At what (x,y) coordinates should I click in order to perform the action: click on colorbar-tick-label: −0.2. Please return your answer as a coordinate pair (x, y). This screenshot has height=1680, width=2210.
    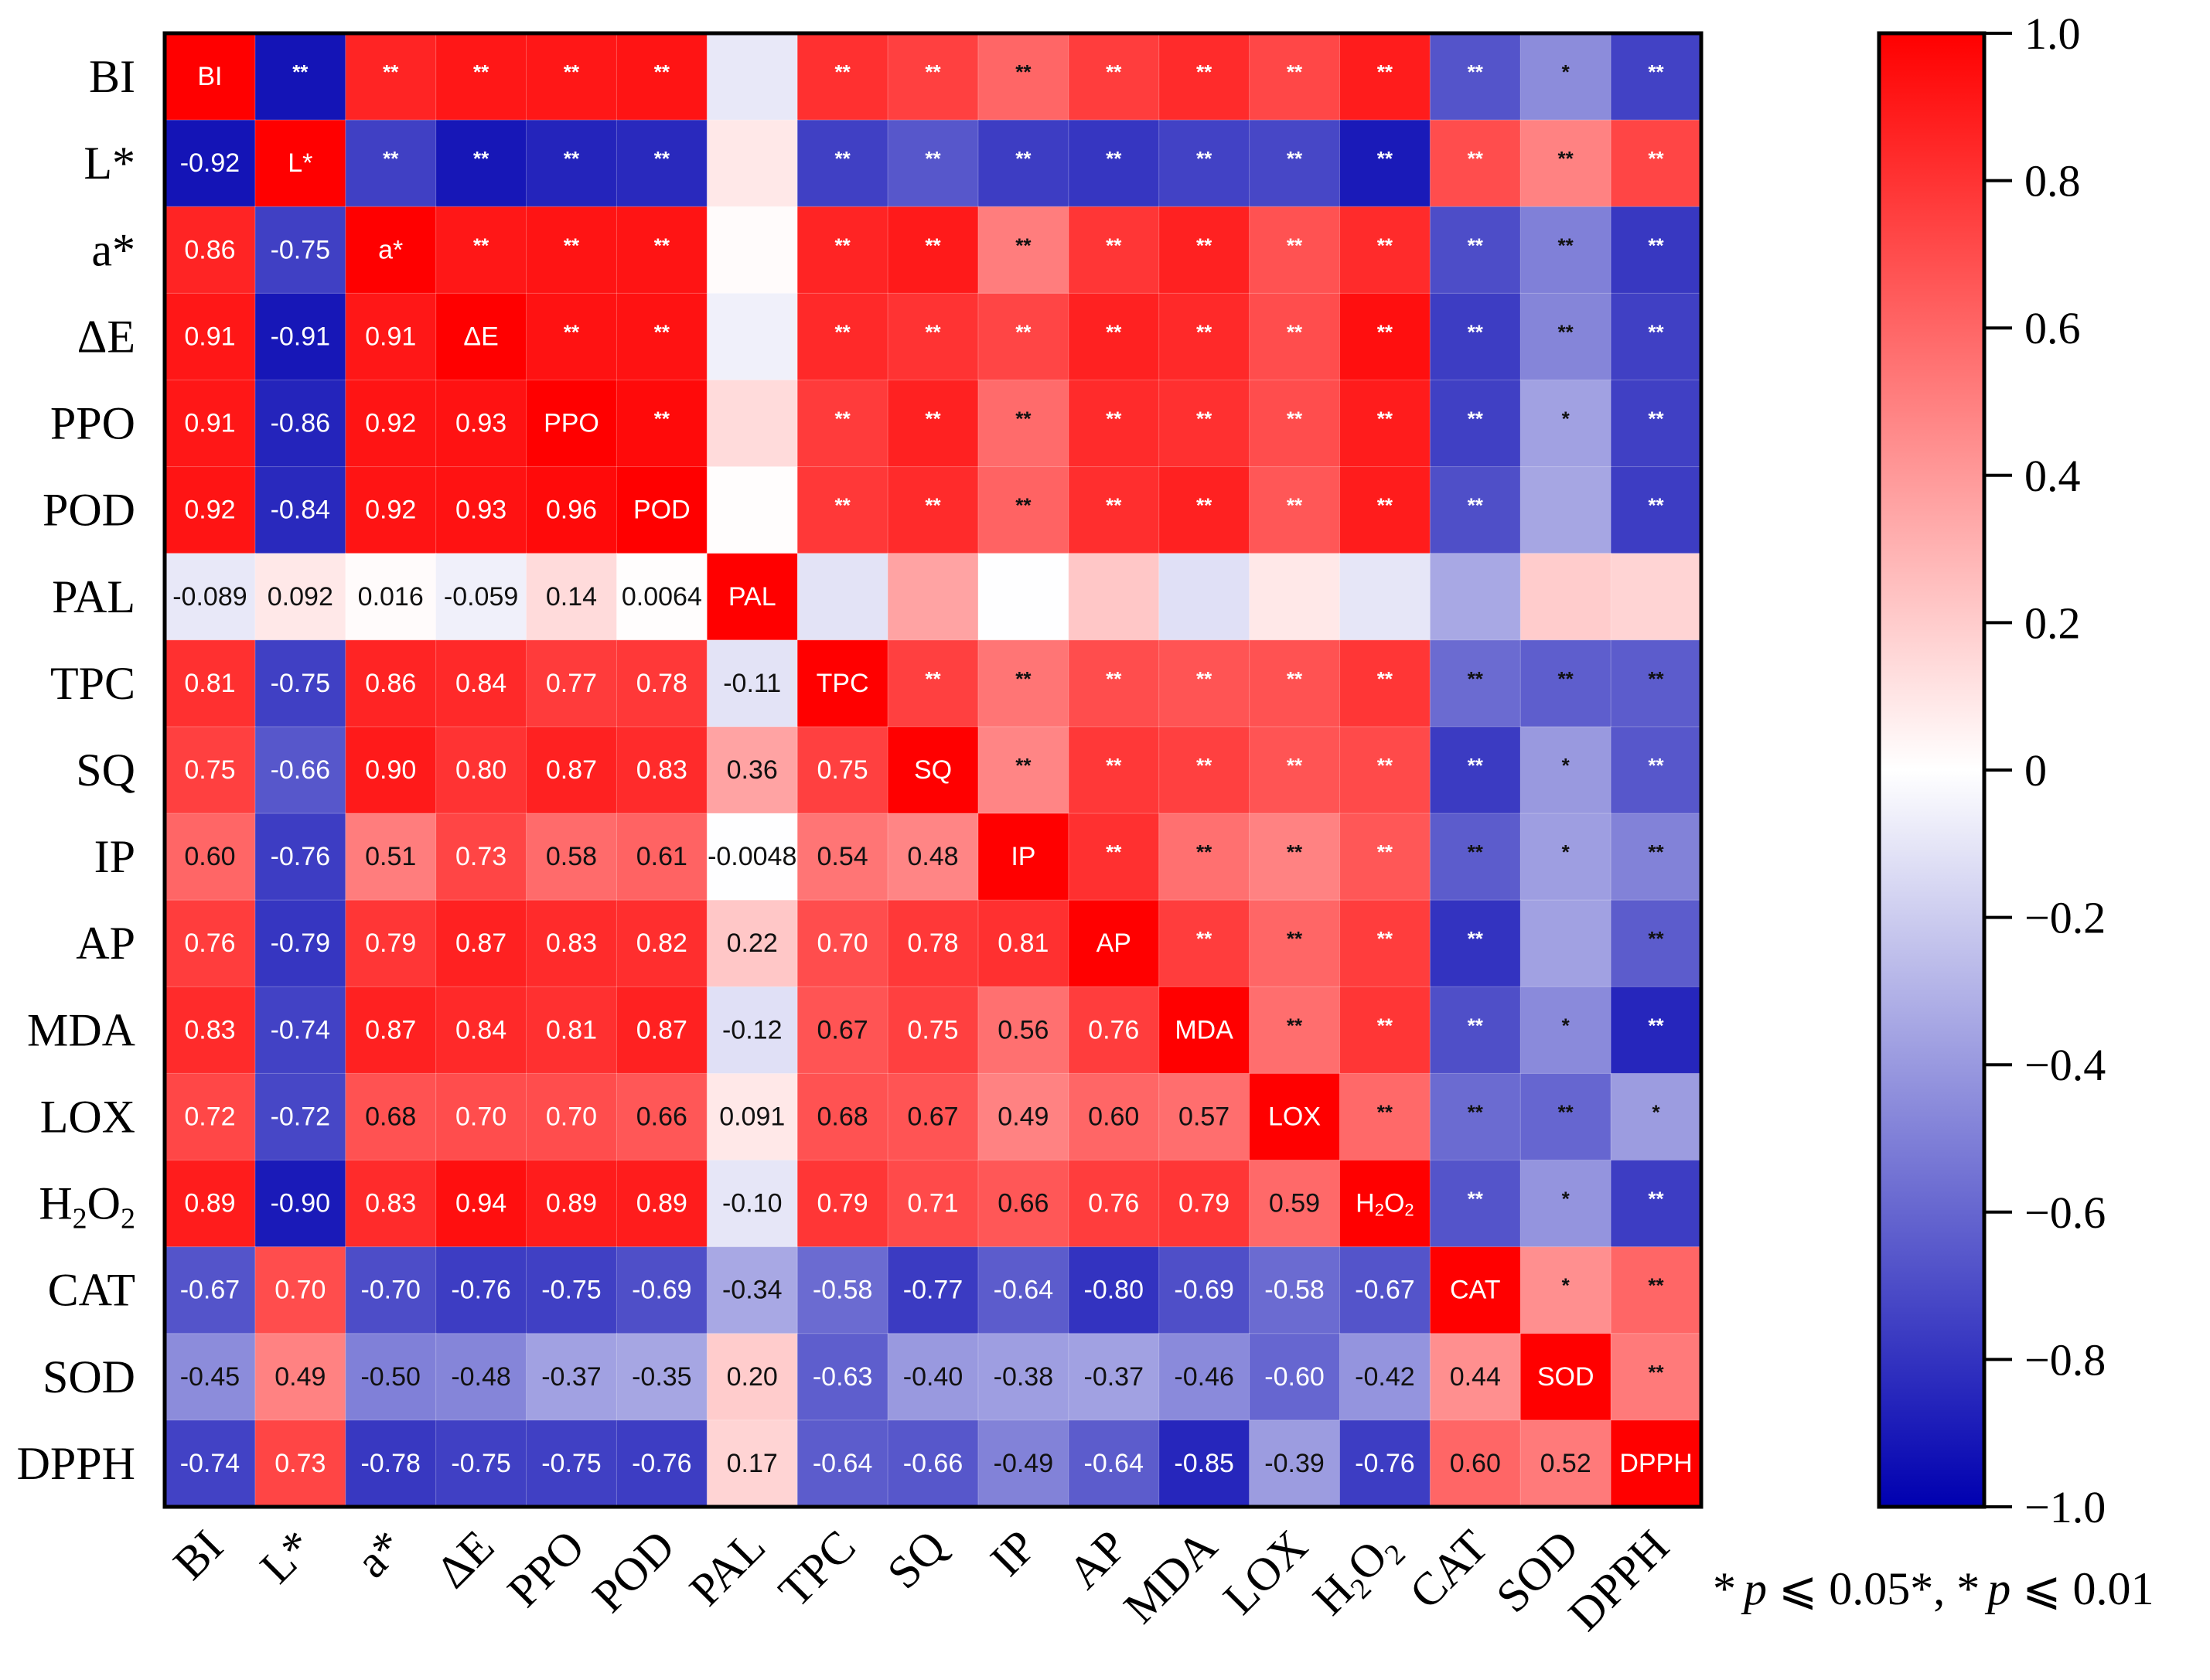
    Looking at the image, I should click on (2065, 918).